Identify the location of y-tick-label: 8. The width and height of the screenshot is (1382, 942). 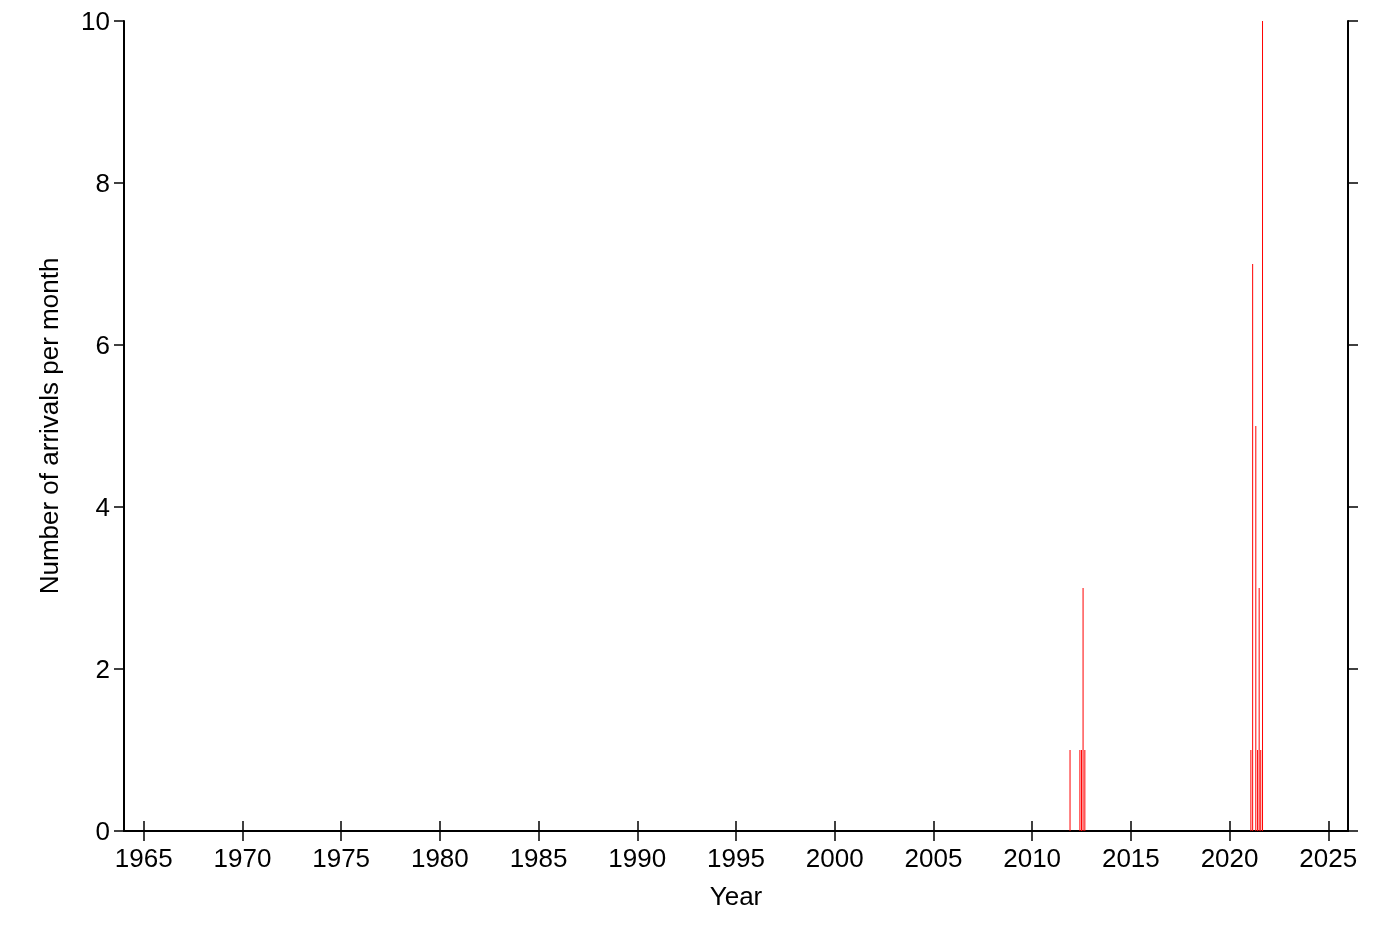
(102, 183).